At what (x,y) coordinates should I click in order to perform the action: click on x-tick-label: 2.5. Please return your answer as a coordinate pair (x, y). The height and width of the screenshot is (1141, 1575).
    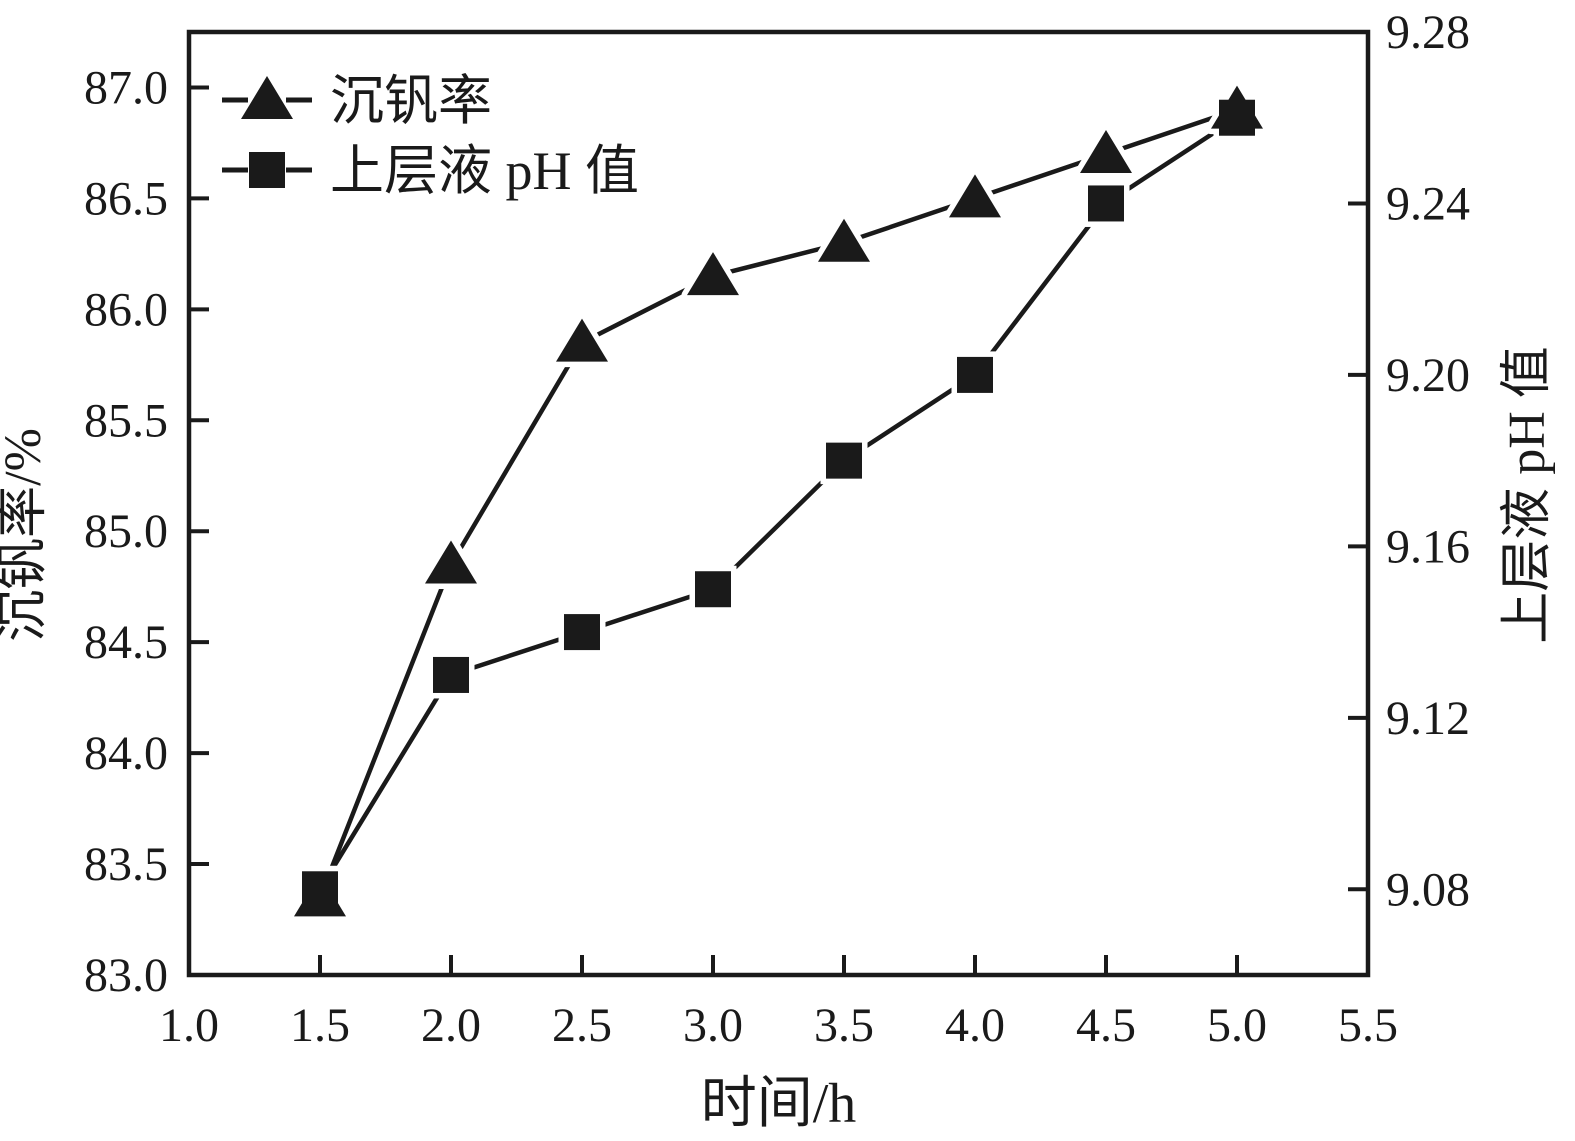
    Looking at the image, I should click on (582, 1025).